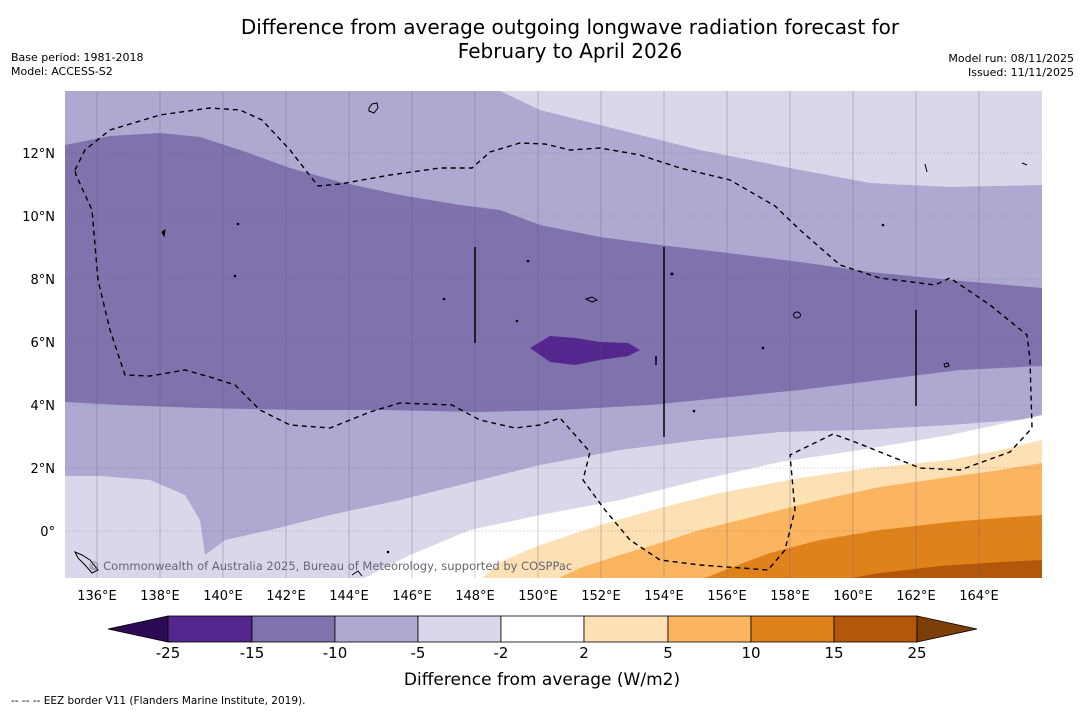  Describe the element at coordinates (77, 57) in the screenshot. I see `base-period: Base period: 1981-2018` at that location.